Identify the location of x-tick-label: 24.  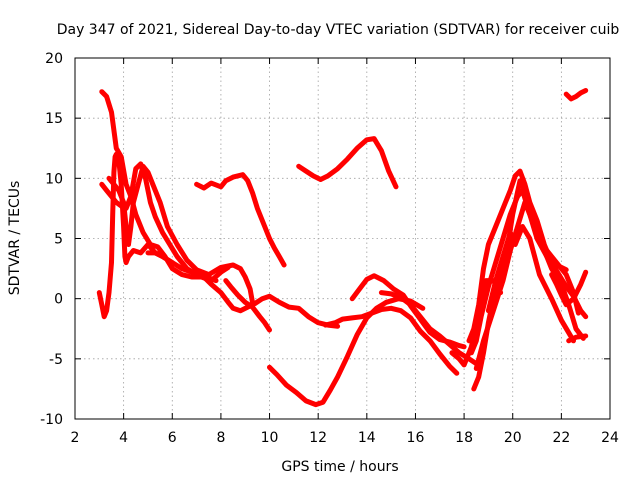
(610, 438).